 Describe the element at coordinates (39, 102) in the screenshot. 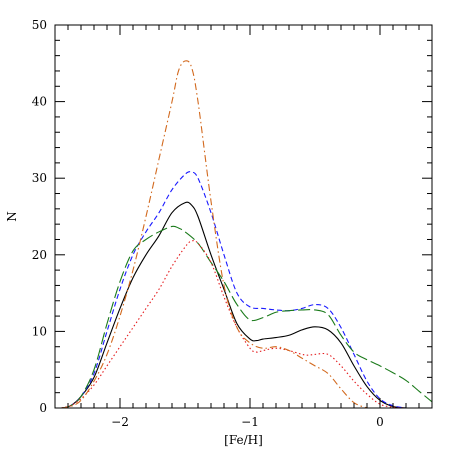

I see `y-tick-label: 40` at that location.